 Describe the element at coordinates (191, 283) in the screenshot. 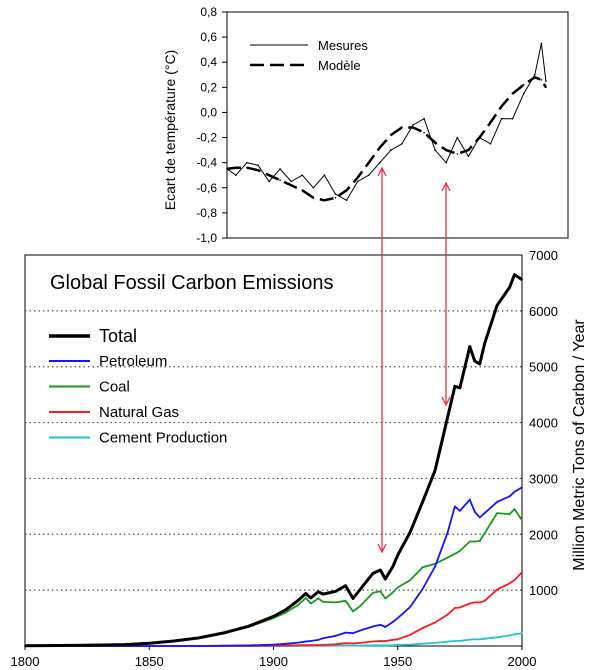

I see `emissions-chart-title: Global Fossil Carbon Emissions` at that location.